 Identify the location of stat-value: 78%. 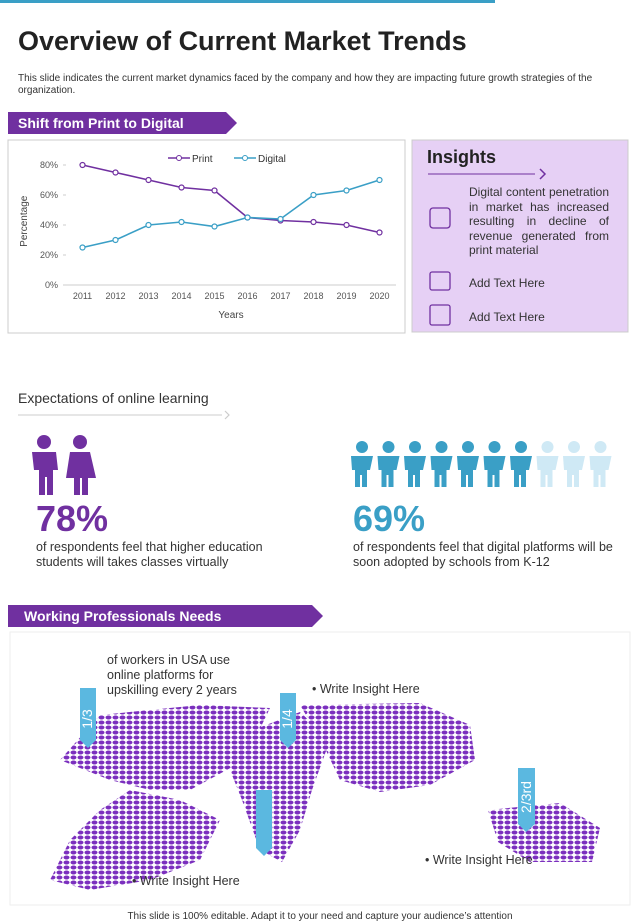
(72, 518).